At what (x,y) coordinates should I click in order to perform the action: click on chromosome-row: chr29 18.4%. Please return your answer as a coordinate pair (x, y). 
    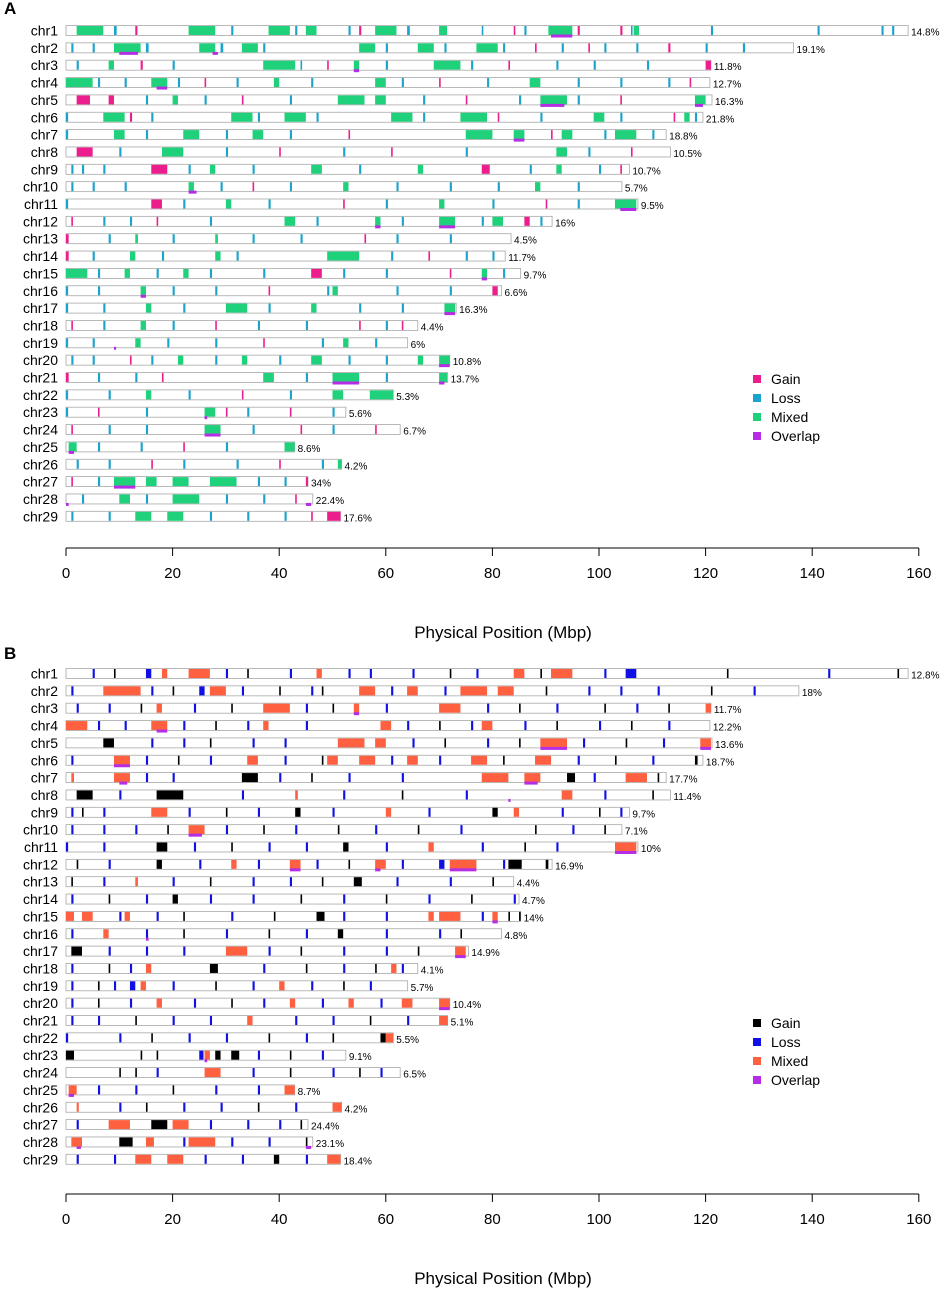
    Looking at the image, I should click on (197, 1159).